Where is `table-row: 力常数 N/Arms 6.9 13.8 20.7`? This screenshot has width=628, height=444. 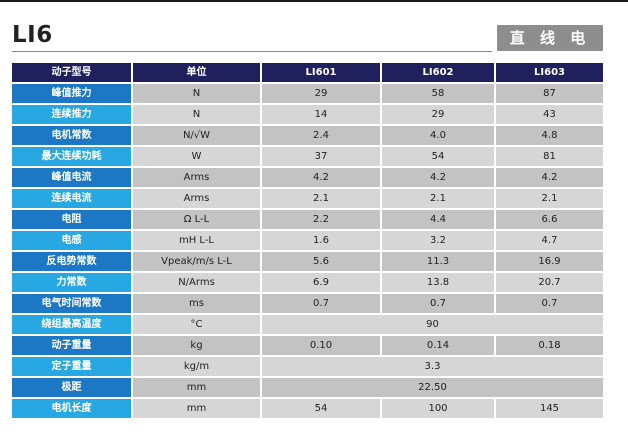 table-row: 力常数 N/Arms 6.9 13.8 20.7 is located at coordinates (307, 282).